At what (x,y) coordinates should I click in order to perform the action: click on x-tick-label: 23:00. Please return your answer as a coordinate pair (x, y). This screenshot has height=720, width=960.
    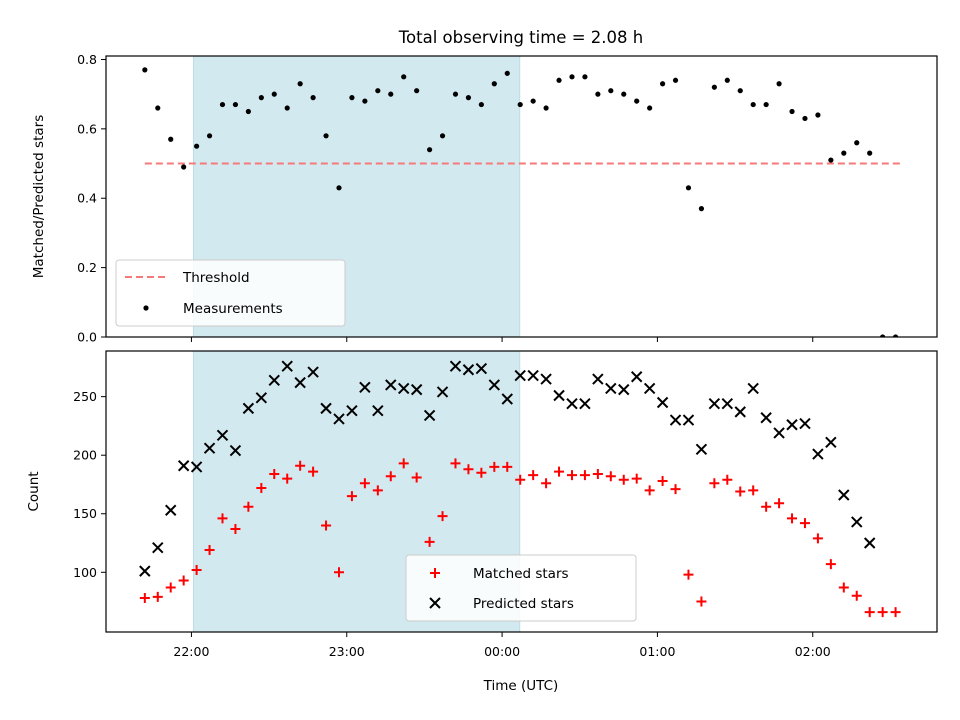
    Looking at the image, I should click on (347, 651).